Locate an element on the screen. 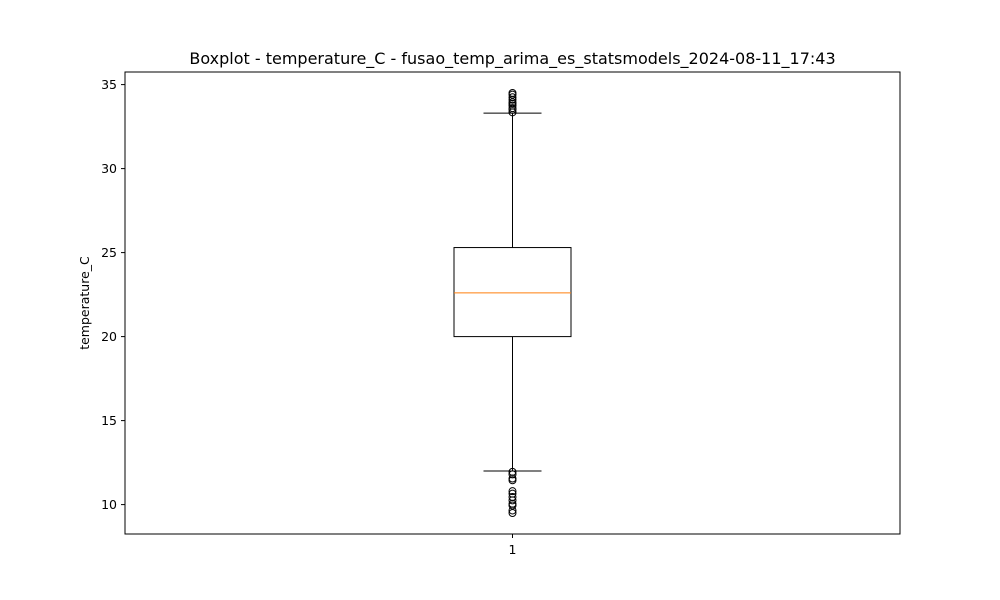 The height and width of the screenshot is (600, 1000). y-tick-label-10: 10 is located at coordinates (109, 504).